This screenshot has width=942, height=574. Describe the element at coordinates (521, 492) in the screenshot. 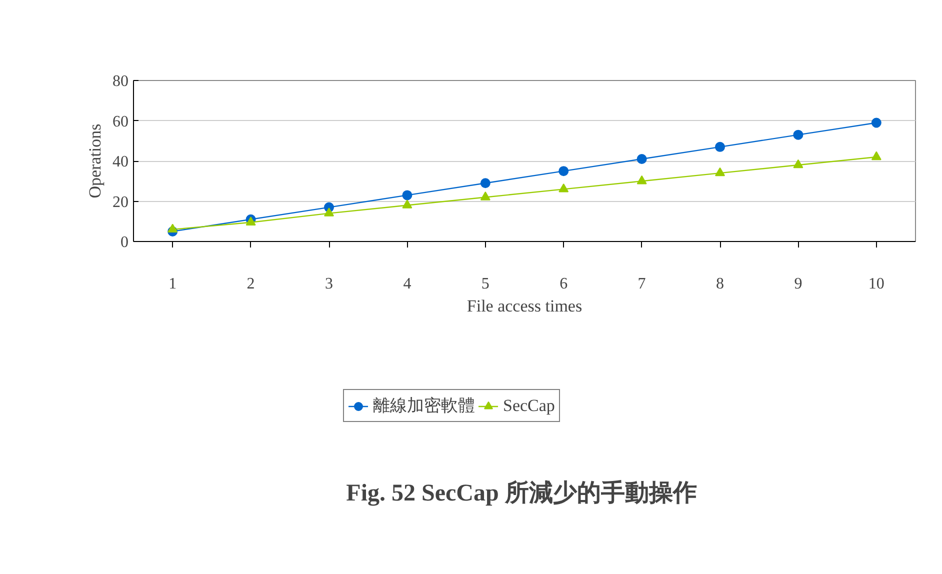

I see `text: Fig. 52 SecCap 所減少的手動操作` at that location.